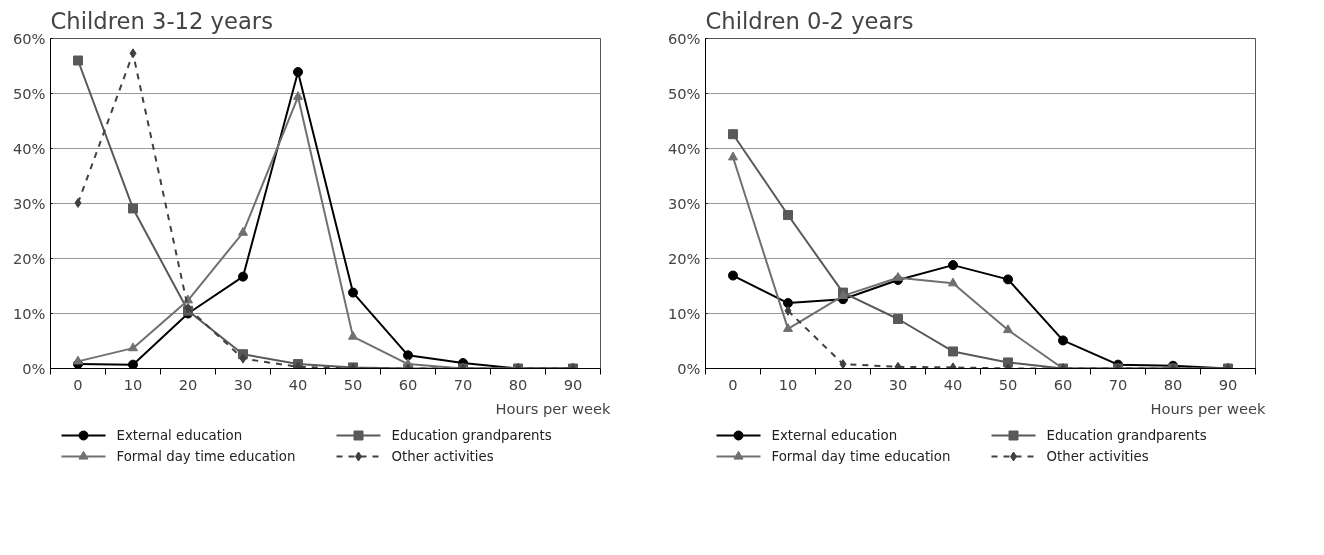 The width and height of the screenshot is (1324, 555). What do you see at coordinates (809, 20) in the screenshot?
I see `chart-title: Children 0-2 years` at bounding box center [809, 20].